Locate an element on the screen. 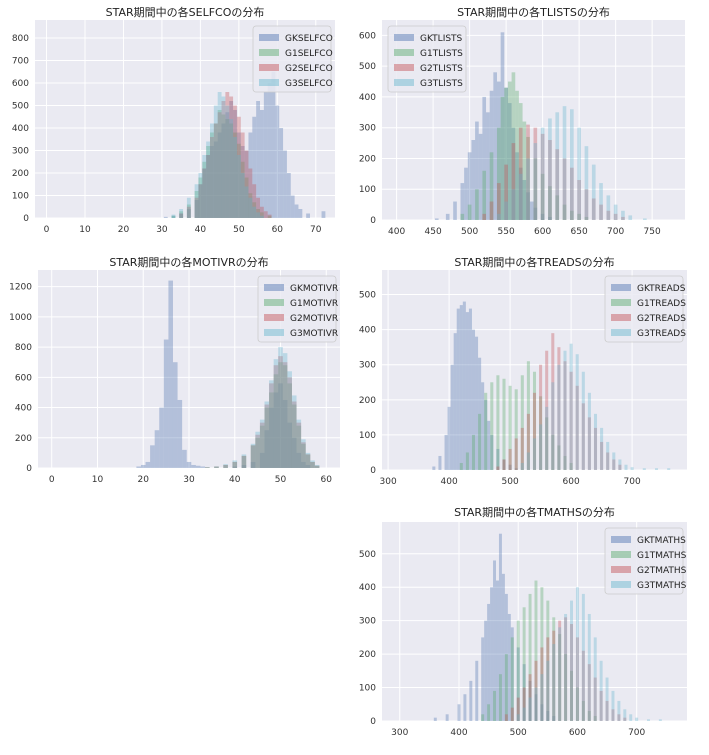  series-g3tmaths is located at coordinates (589, 654).